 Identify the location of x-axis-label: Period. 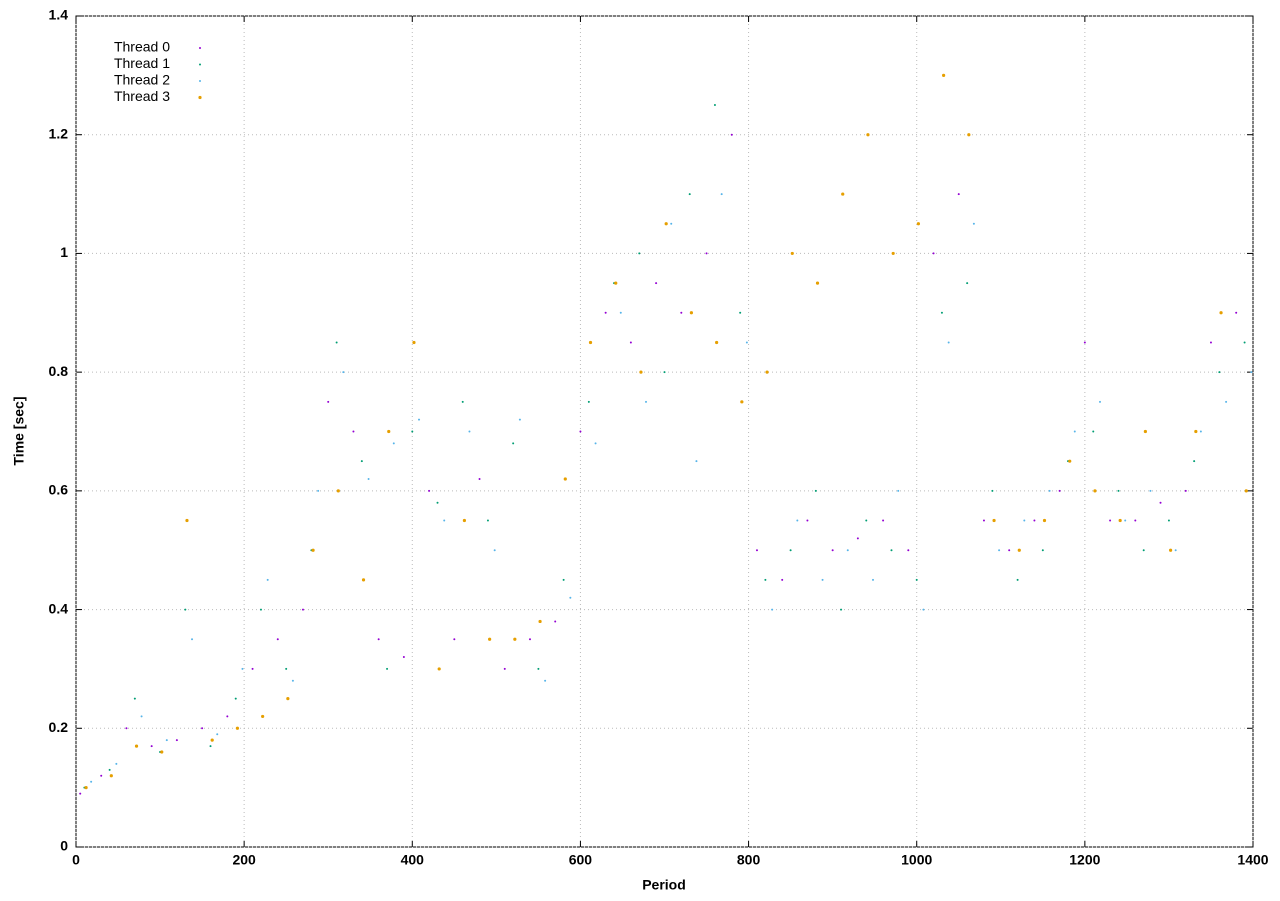
(664, 885).